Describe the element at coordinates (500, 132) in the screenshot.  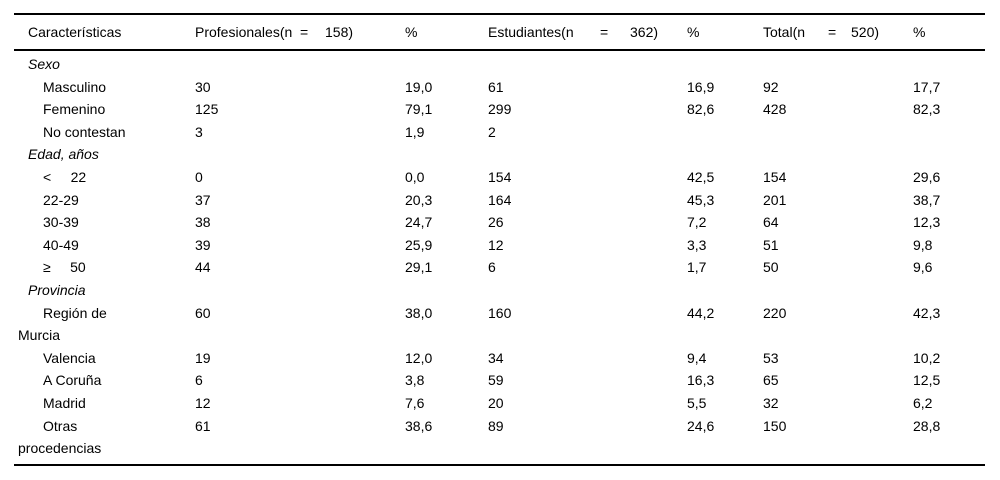
I see `table-row: No contestan 3 1,9 2` at that location.